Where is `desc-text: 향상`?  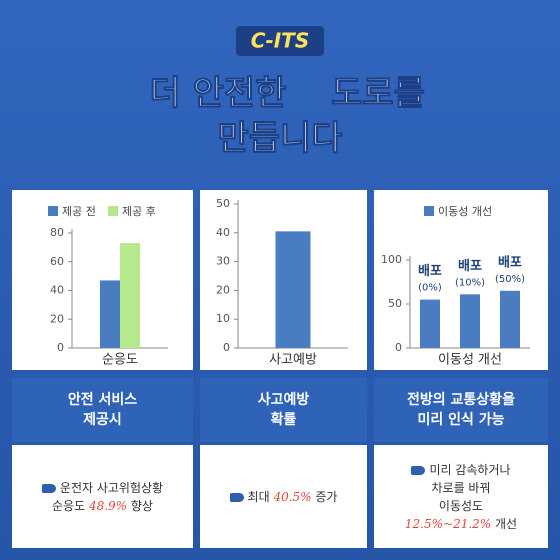
desc-text: 향상 is located at coordinates (140, 505).